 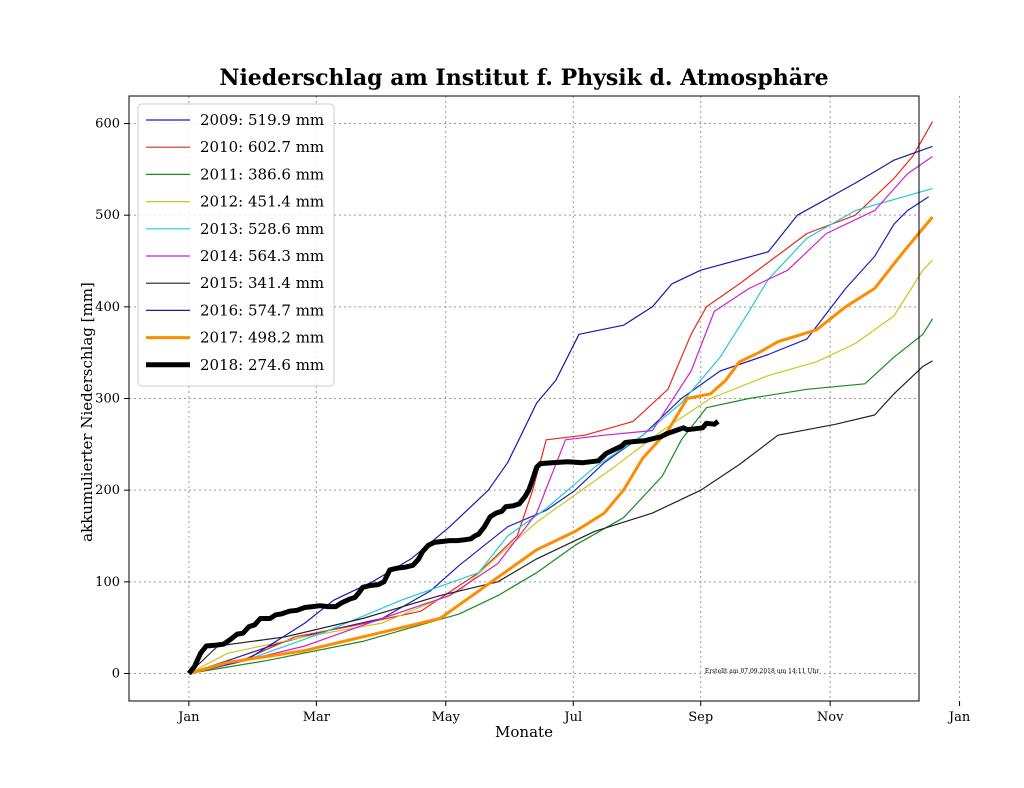 What do you see at coordinates (262, 147) in the screenshot?
I see `legend-entry-2010: 2010: 602.7 mm` at bounding box center [262, 147].